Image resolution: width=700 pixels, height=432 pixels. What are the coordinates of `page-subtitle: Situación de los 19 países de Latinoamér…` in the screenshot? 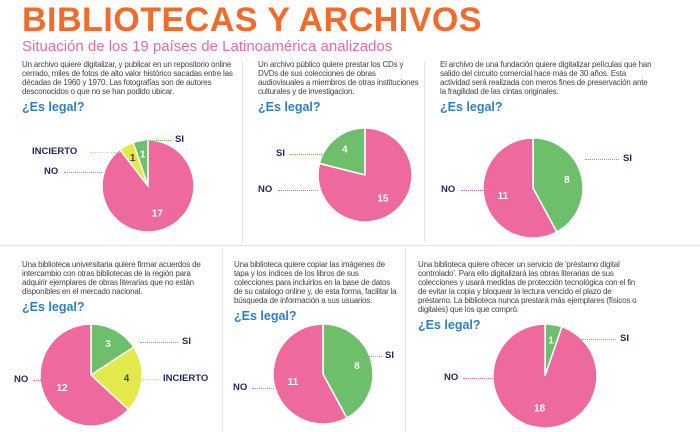 It's located at (207, 46).